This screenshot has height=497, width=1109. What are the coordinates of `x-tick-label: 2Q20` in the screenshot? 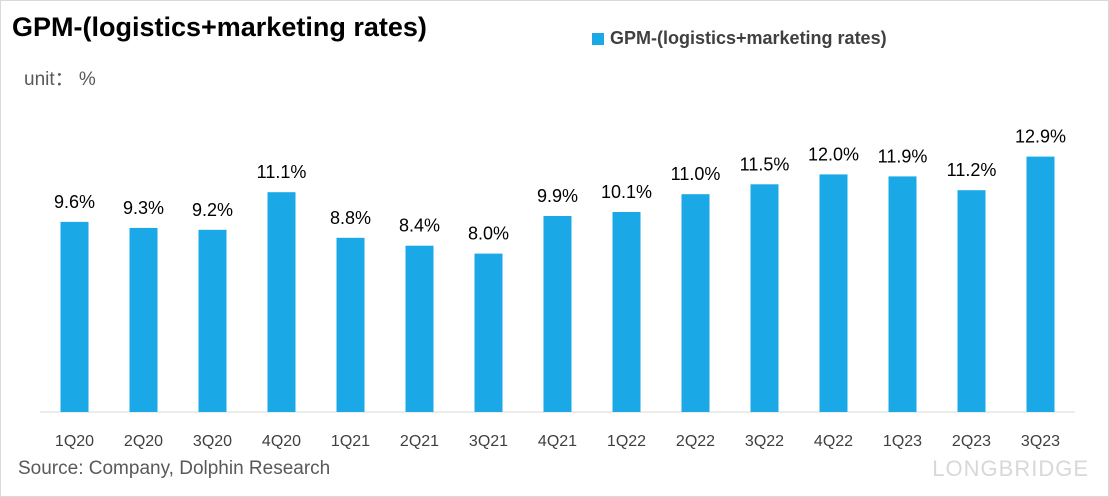 It's located at (143, 441).